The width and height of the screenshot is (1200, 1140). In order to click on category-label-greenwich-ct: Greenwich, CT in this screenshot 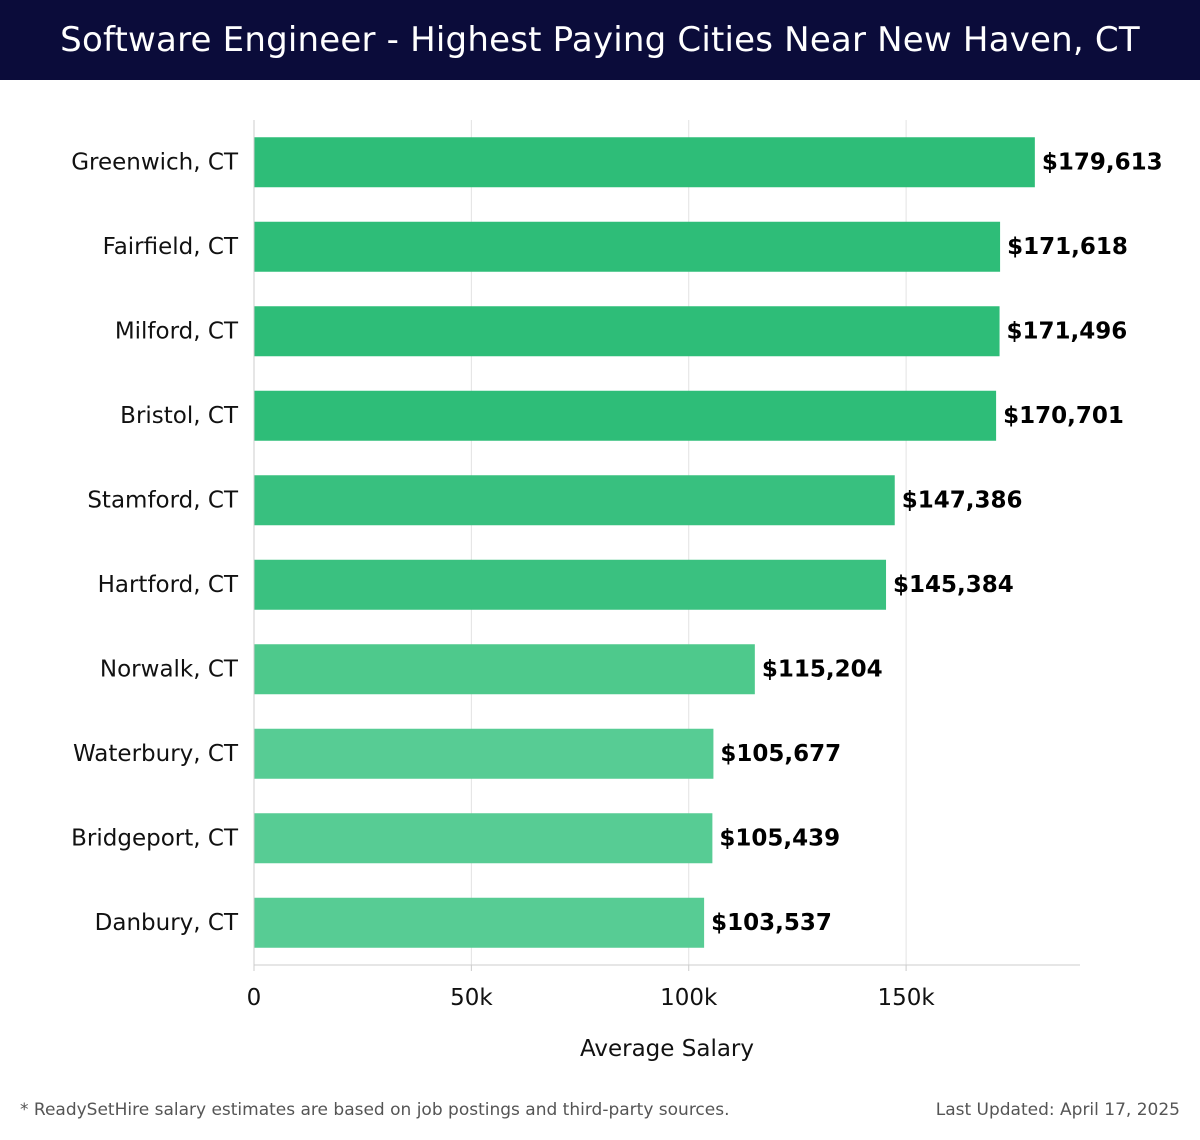, I will do `click(155, 162)`.